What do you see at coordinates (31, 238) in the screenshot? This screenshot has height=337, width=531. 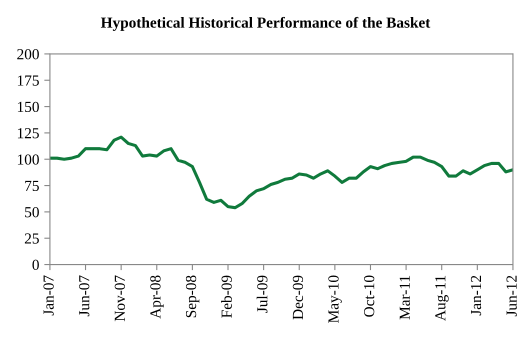 I see `y-tick-label: 25` at bounding box center [31, 238].